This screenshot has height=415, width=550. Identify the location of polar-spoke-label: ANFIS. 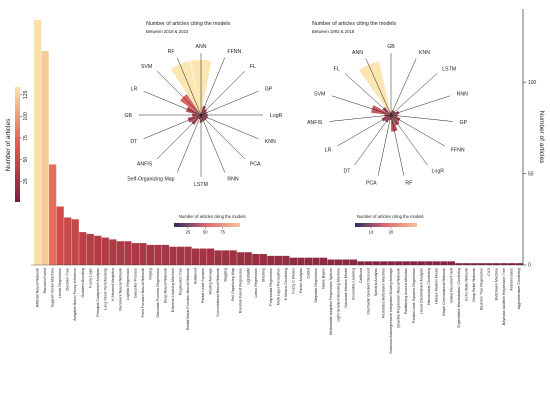
(145, 165).